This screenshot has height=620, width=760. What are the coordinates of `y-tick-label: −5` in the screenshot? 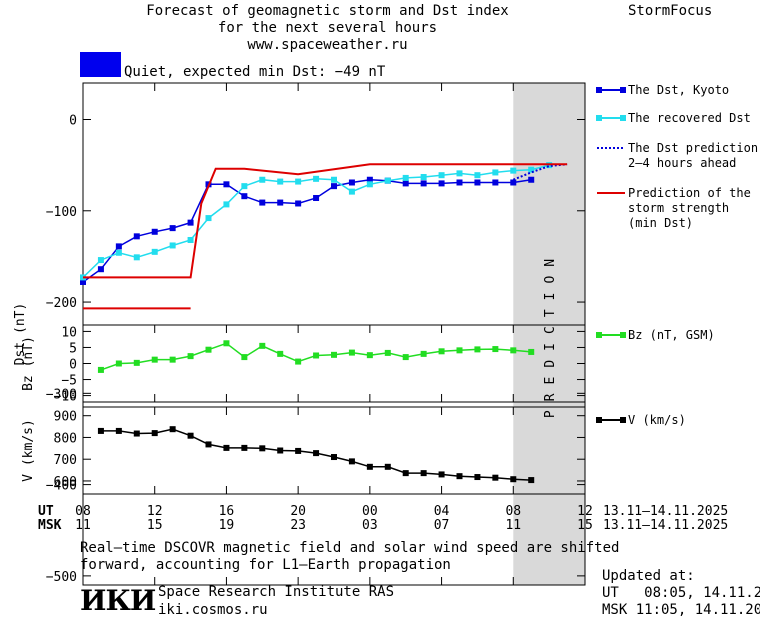 It's located at (69, 381).